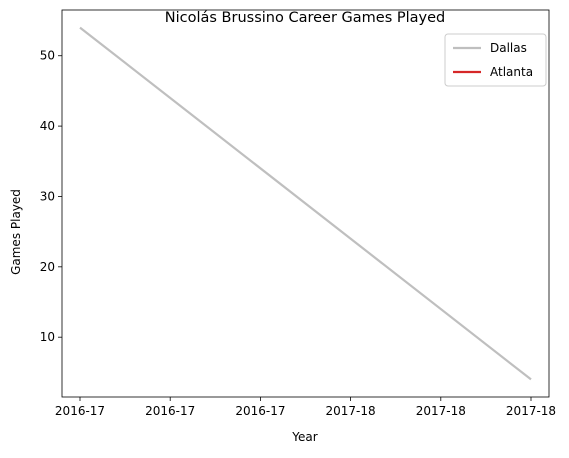  Describe the element at coordinates (47, 126) in the screenshot. I see `y-tick-label: 40` at that location.